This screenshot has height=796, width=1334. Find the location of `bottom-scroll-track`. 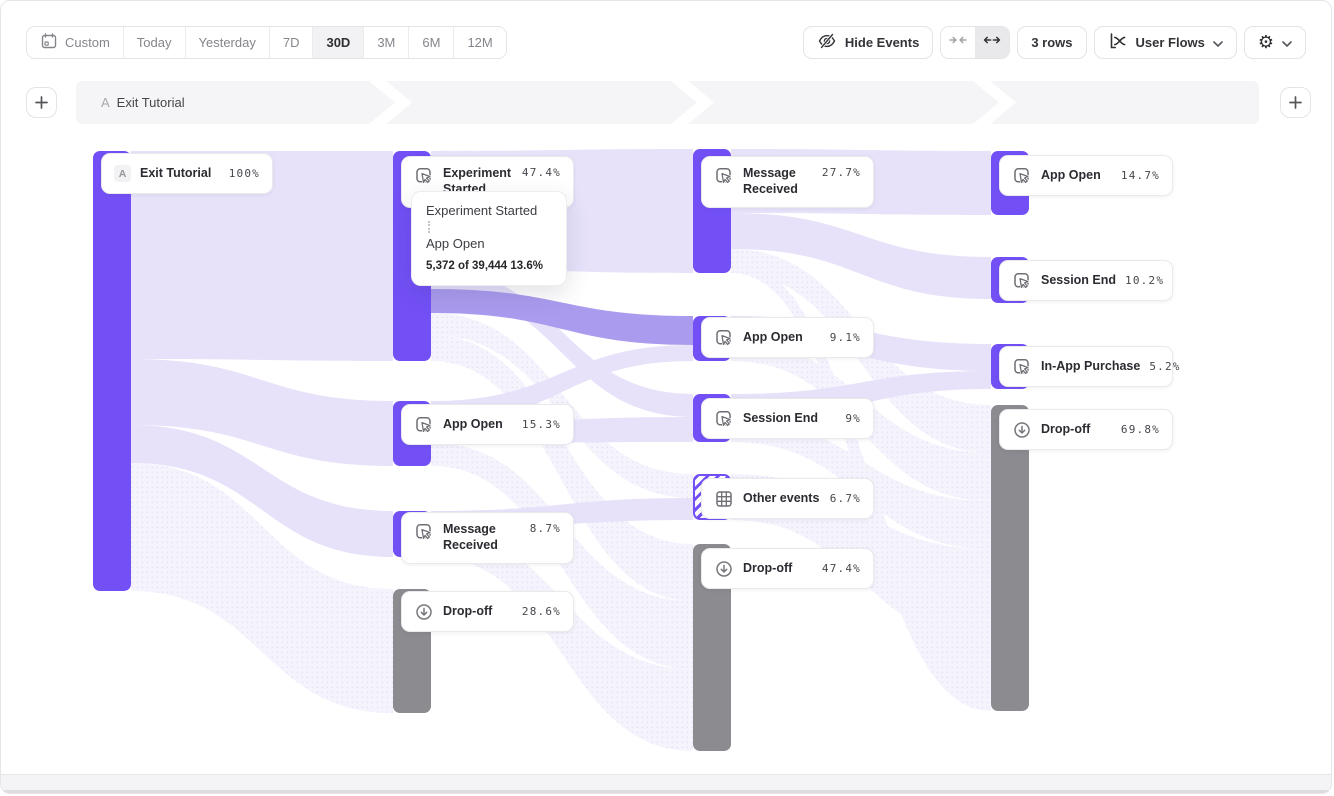

bottom-scroll-track is located at coordinates (666, 782).